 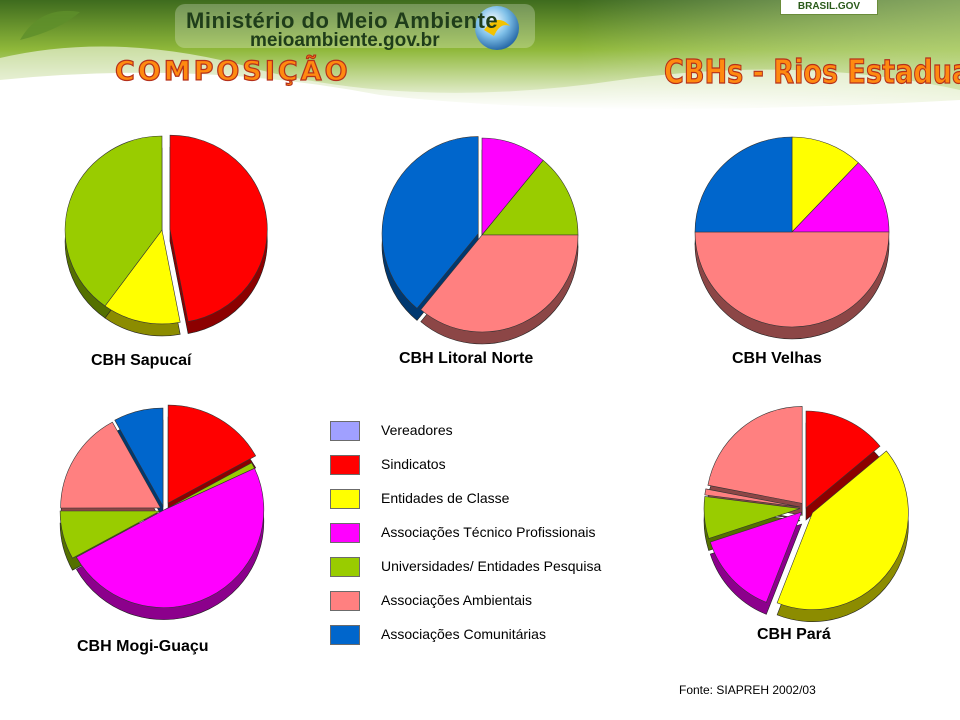 What do you see at coordinates (829, 7) in the screenshot?
I see `brasil-gov-badge: BRASIL.GOV` at bounding box center [829, 7].